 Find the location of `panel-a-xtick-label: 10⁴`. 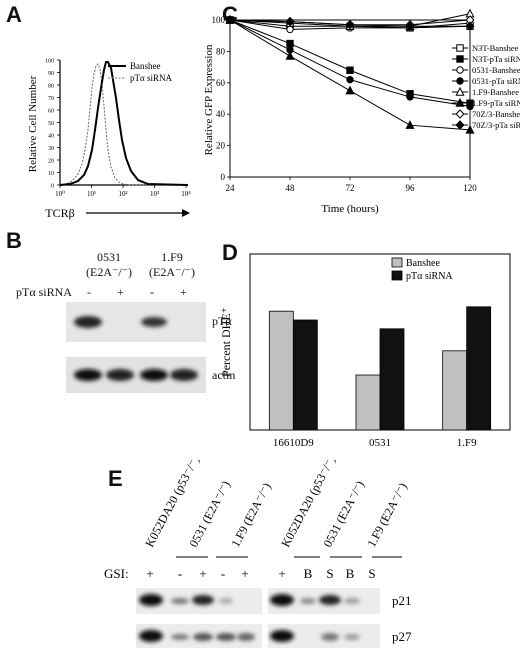

panel-a-xtick-label: 10⁴ is located at coordinates (186, 194).